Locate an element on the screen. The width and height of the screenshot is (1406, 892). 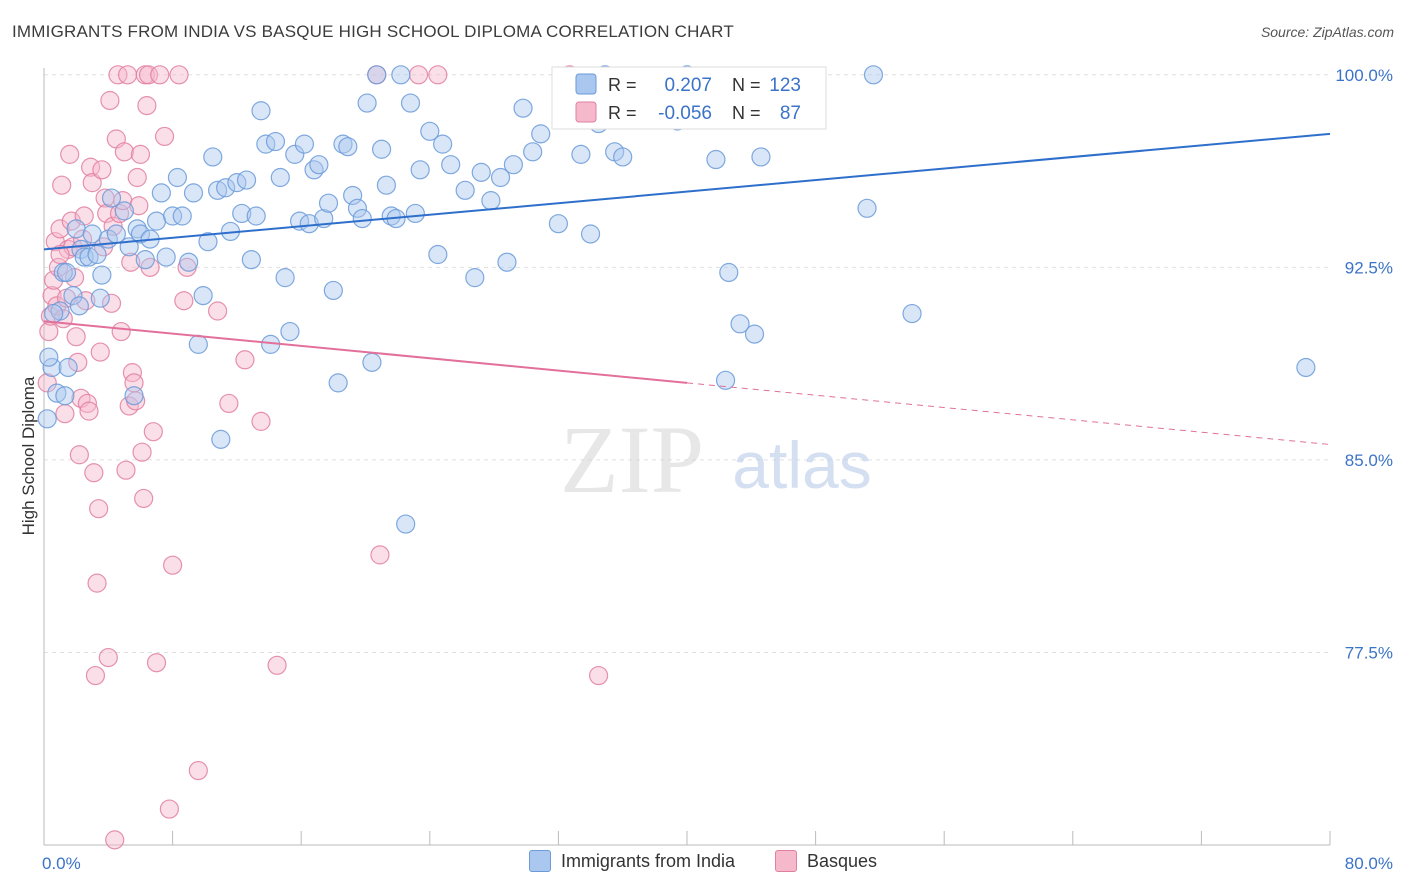
legend-swatch-india is located at coordinates (539, 861).